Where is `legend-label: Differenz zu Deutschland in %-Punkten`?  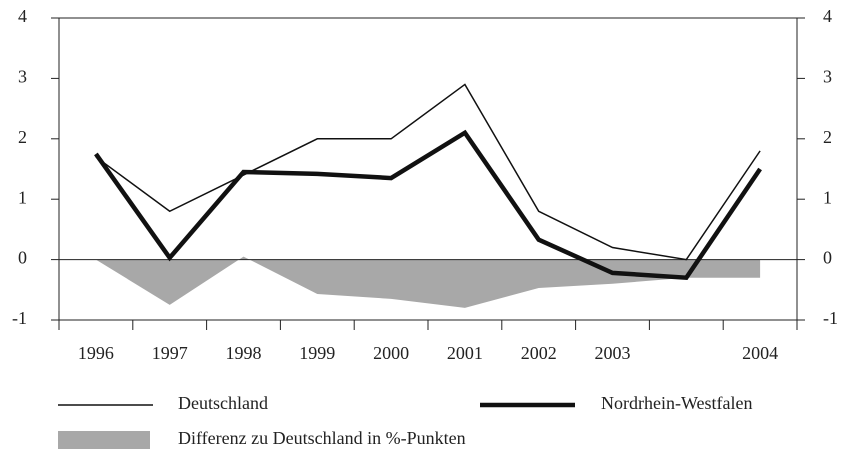
legend-label: Differenz zu Deutschland in %-Punkten is located at coordinates (322, 438).